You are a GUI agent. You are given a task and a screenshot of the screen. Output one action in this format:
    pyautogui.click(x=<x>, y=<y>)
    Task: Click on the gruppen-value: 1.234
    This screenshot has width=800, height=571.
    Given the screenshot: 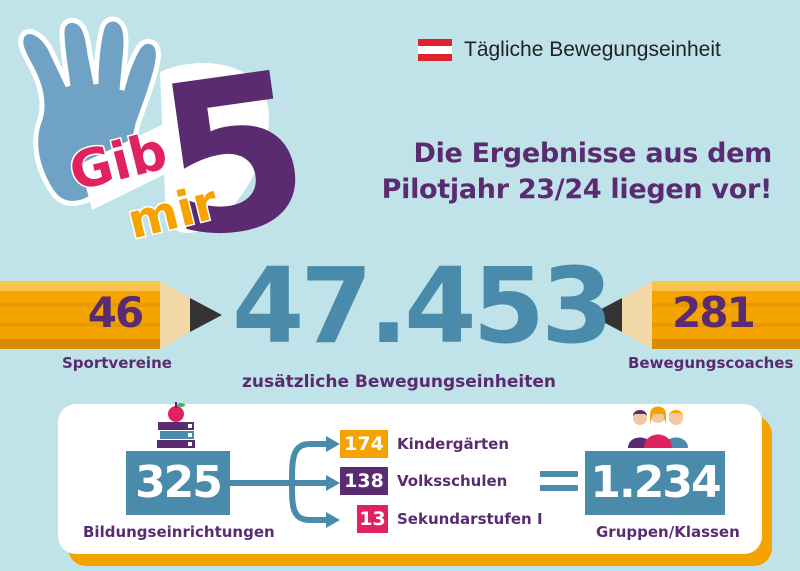 What is the action you would take?
    pyautogui.click(x=655, y=483)
    